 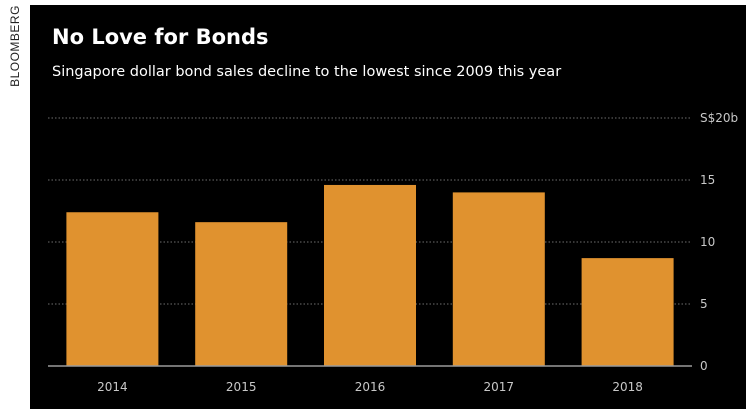 I want to click on x-tick-label: 2014, so click(x=112, y=387).